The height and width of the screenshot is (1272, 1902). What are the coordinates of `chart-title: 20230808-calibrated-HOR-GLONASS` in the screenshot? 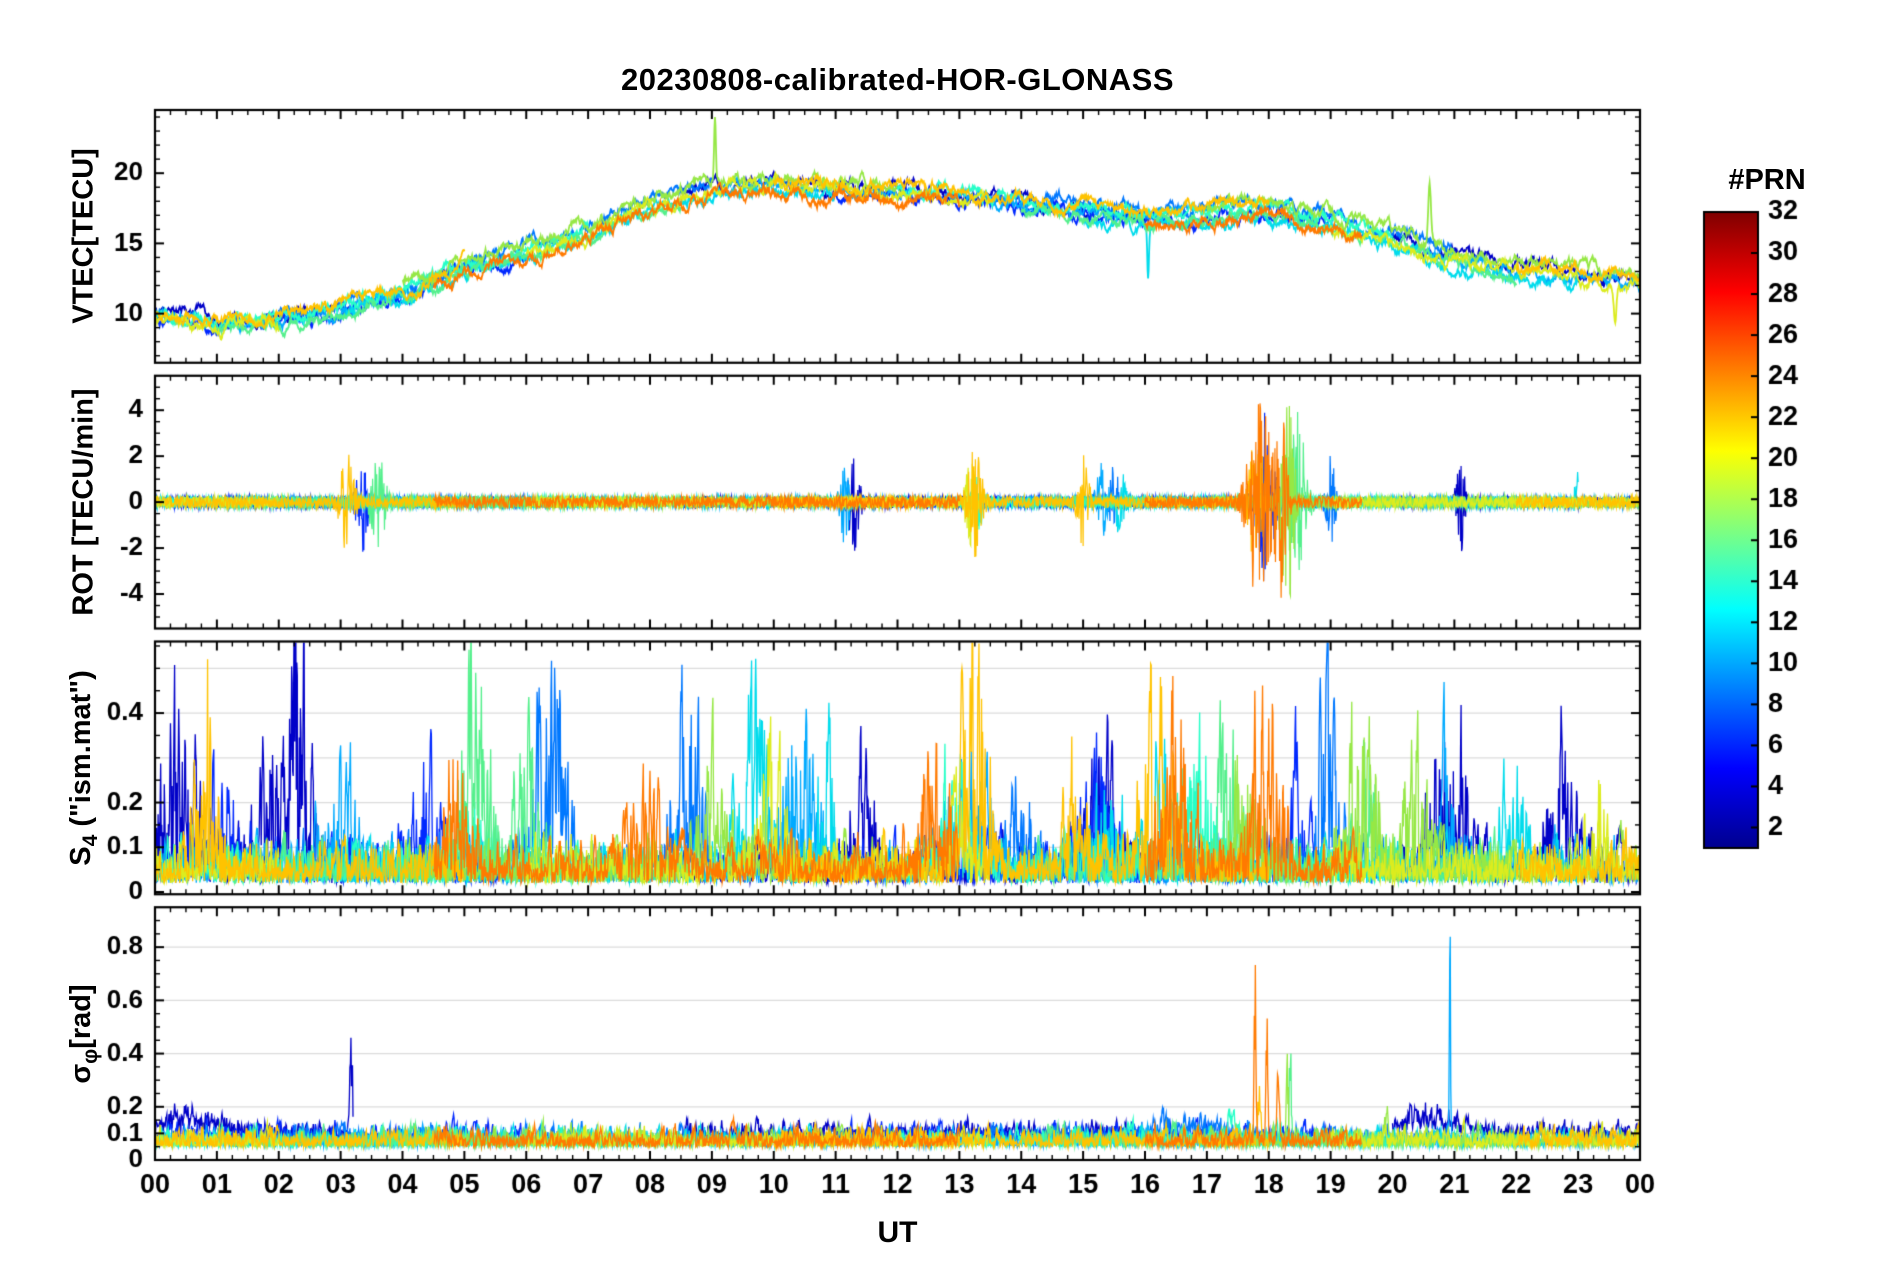 It's located at (897, 79).